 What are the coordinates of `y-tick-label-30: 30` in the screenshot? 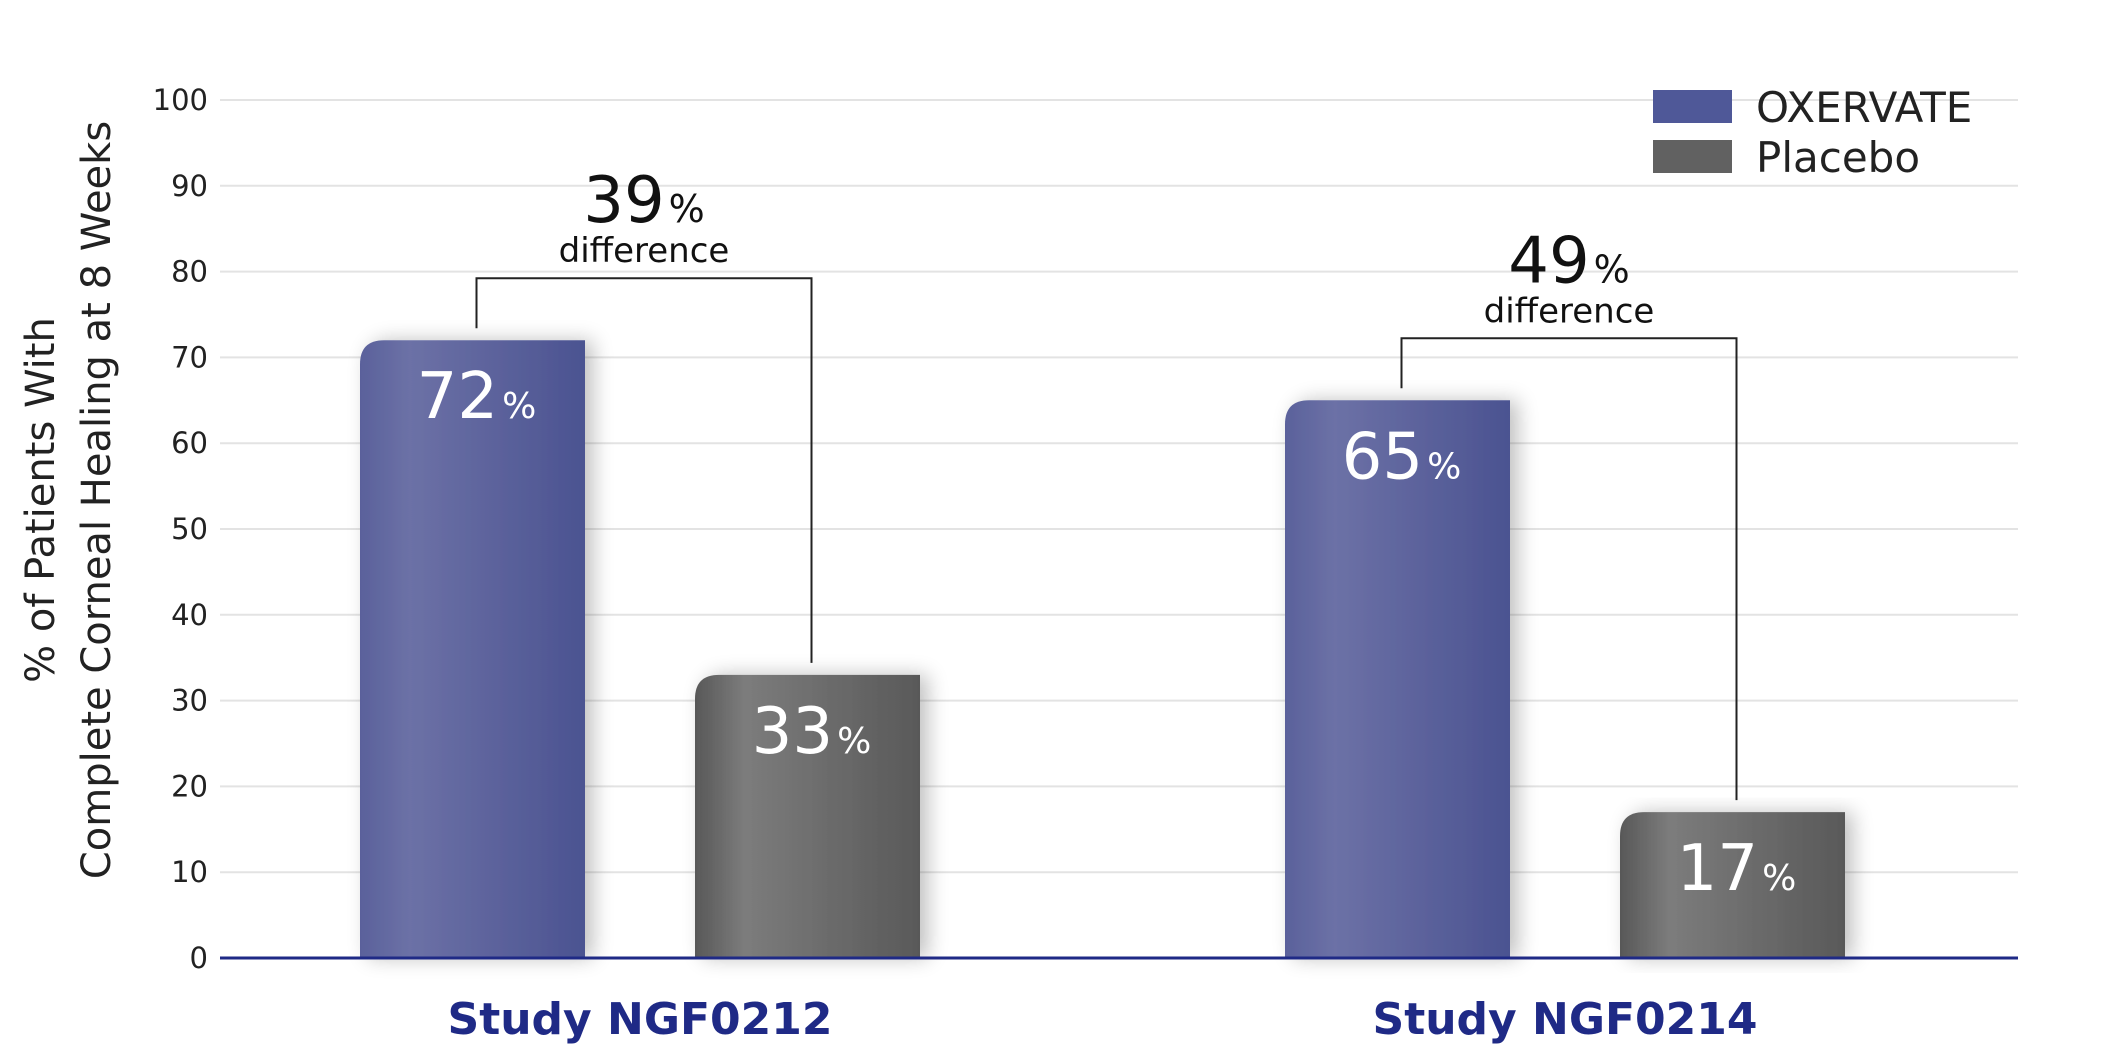 It's located at (189, 701).